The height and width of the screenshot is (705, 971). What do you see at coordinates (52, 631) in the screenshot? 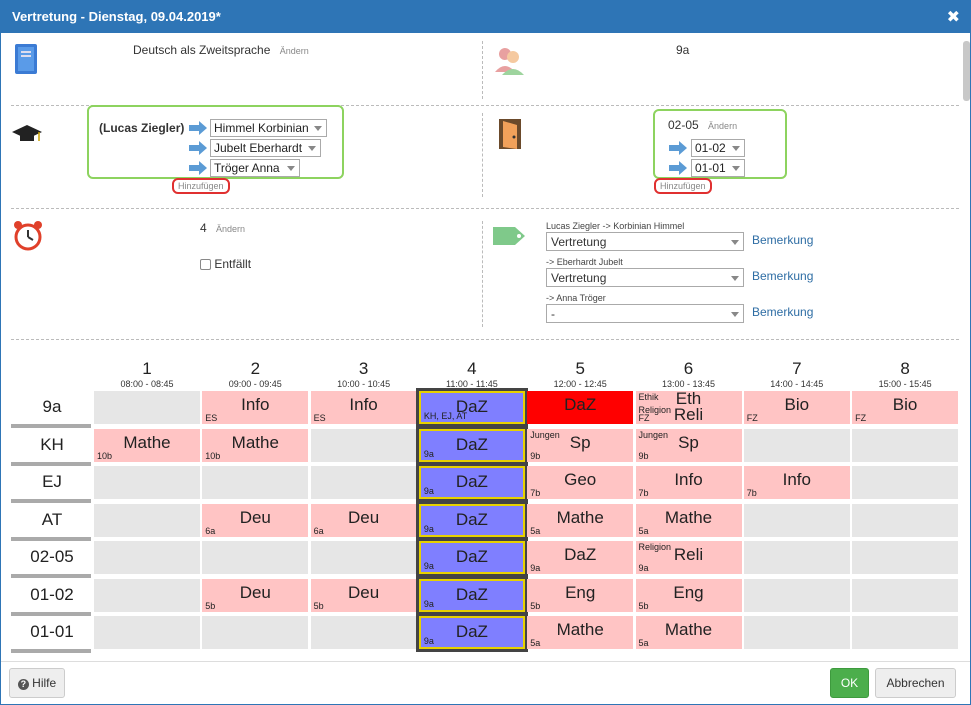
I see `row-label: 01-01` at bounding box center [52, 631].